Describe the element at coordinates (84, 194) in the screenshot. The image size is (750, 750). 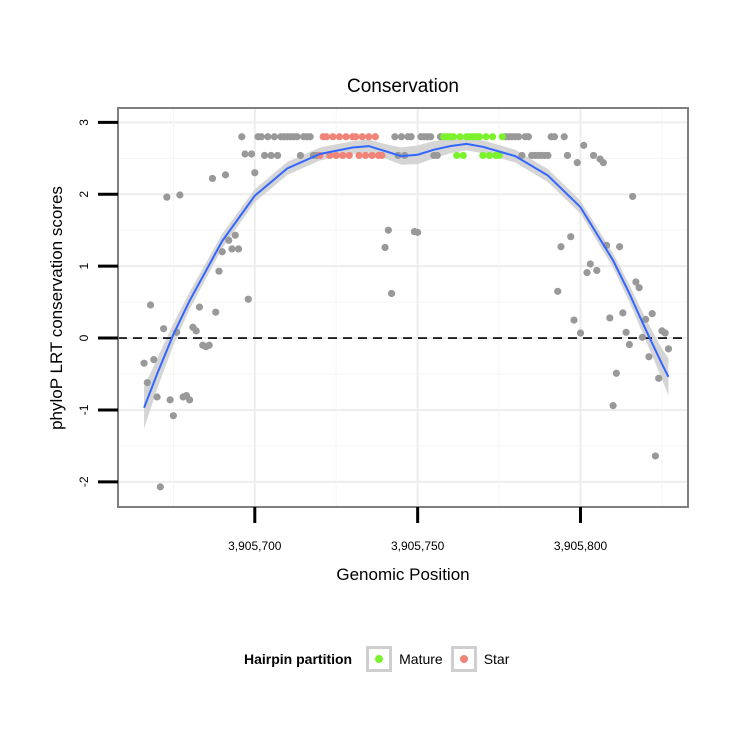
I see `y-tick-label: 2` at that location.